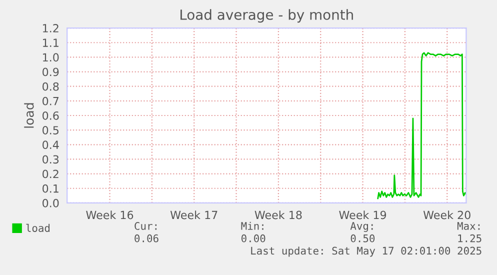 This screenshot has height=275, width=497. Describe the element at coordinates (253, 238) in the screenshot. I see `text: 0.00` at that location.